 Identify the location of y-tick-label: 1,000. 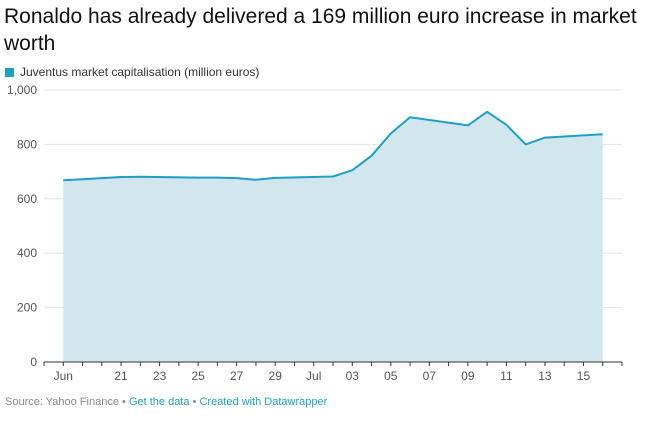
(22, 90).